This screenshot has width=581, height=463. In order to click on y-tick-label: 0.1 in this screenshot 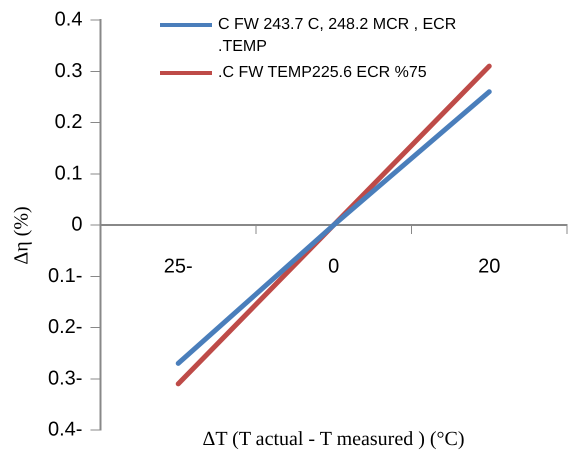, I will do `click(68, 173)`.